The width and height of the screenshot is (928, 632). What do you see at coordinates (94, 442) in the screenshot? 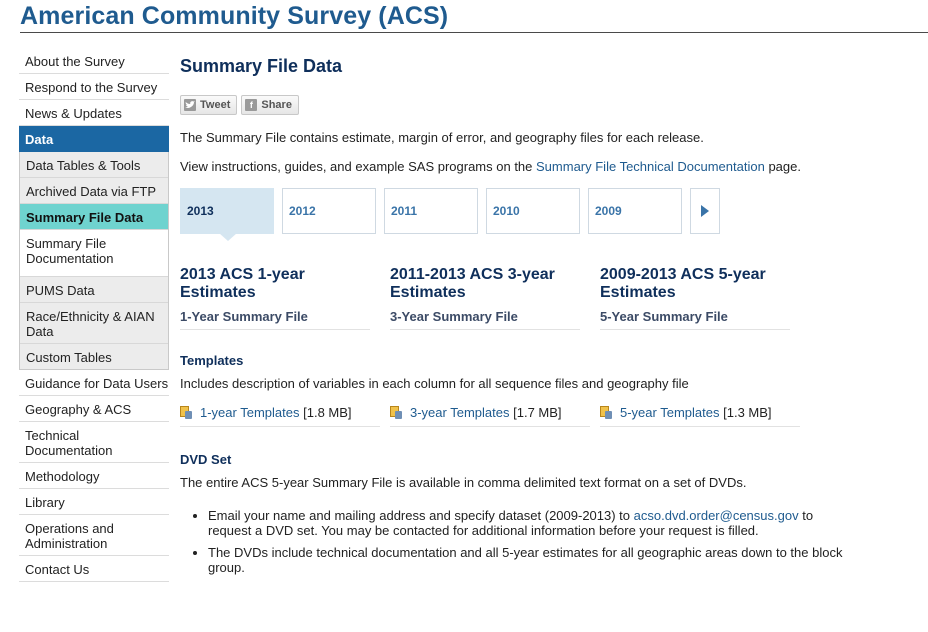
I see `sidebar-item-tech-docs: Technical Documentation` at bounding box center [94, 442].